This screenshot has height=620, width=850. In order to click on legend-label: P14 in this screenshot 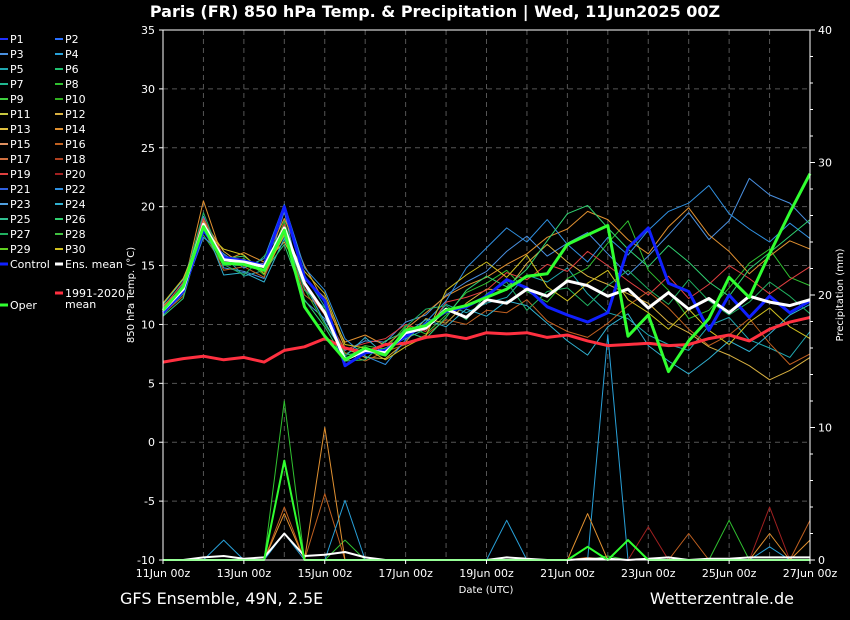, I will do `click(75, 129)`.